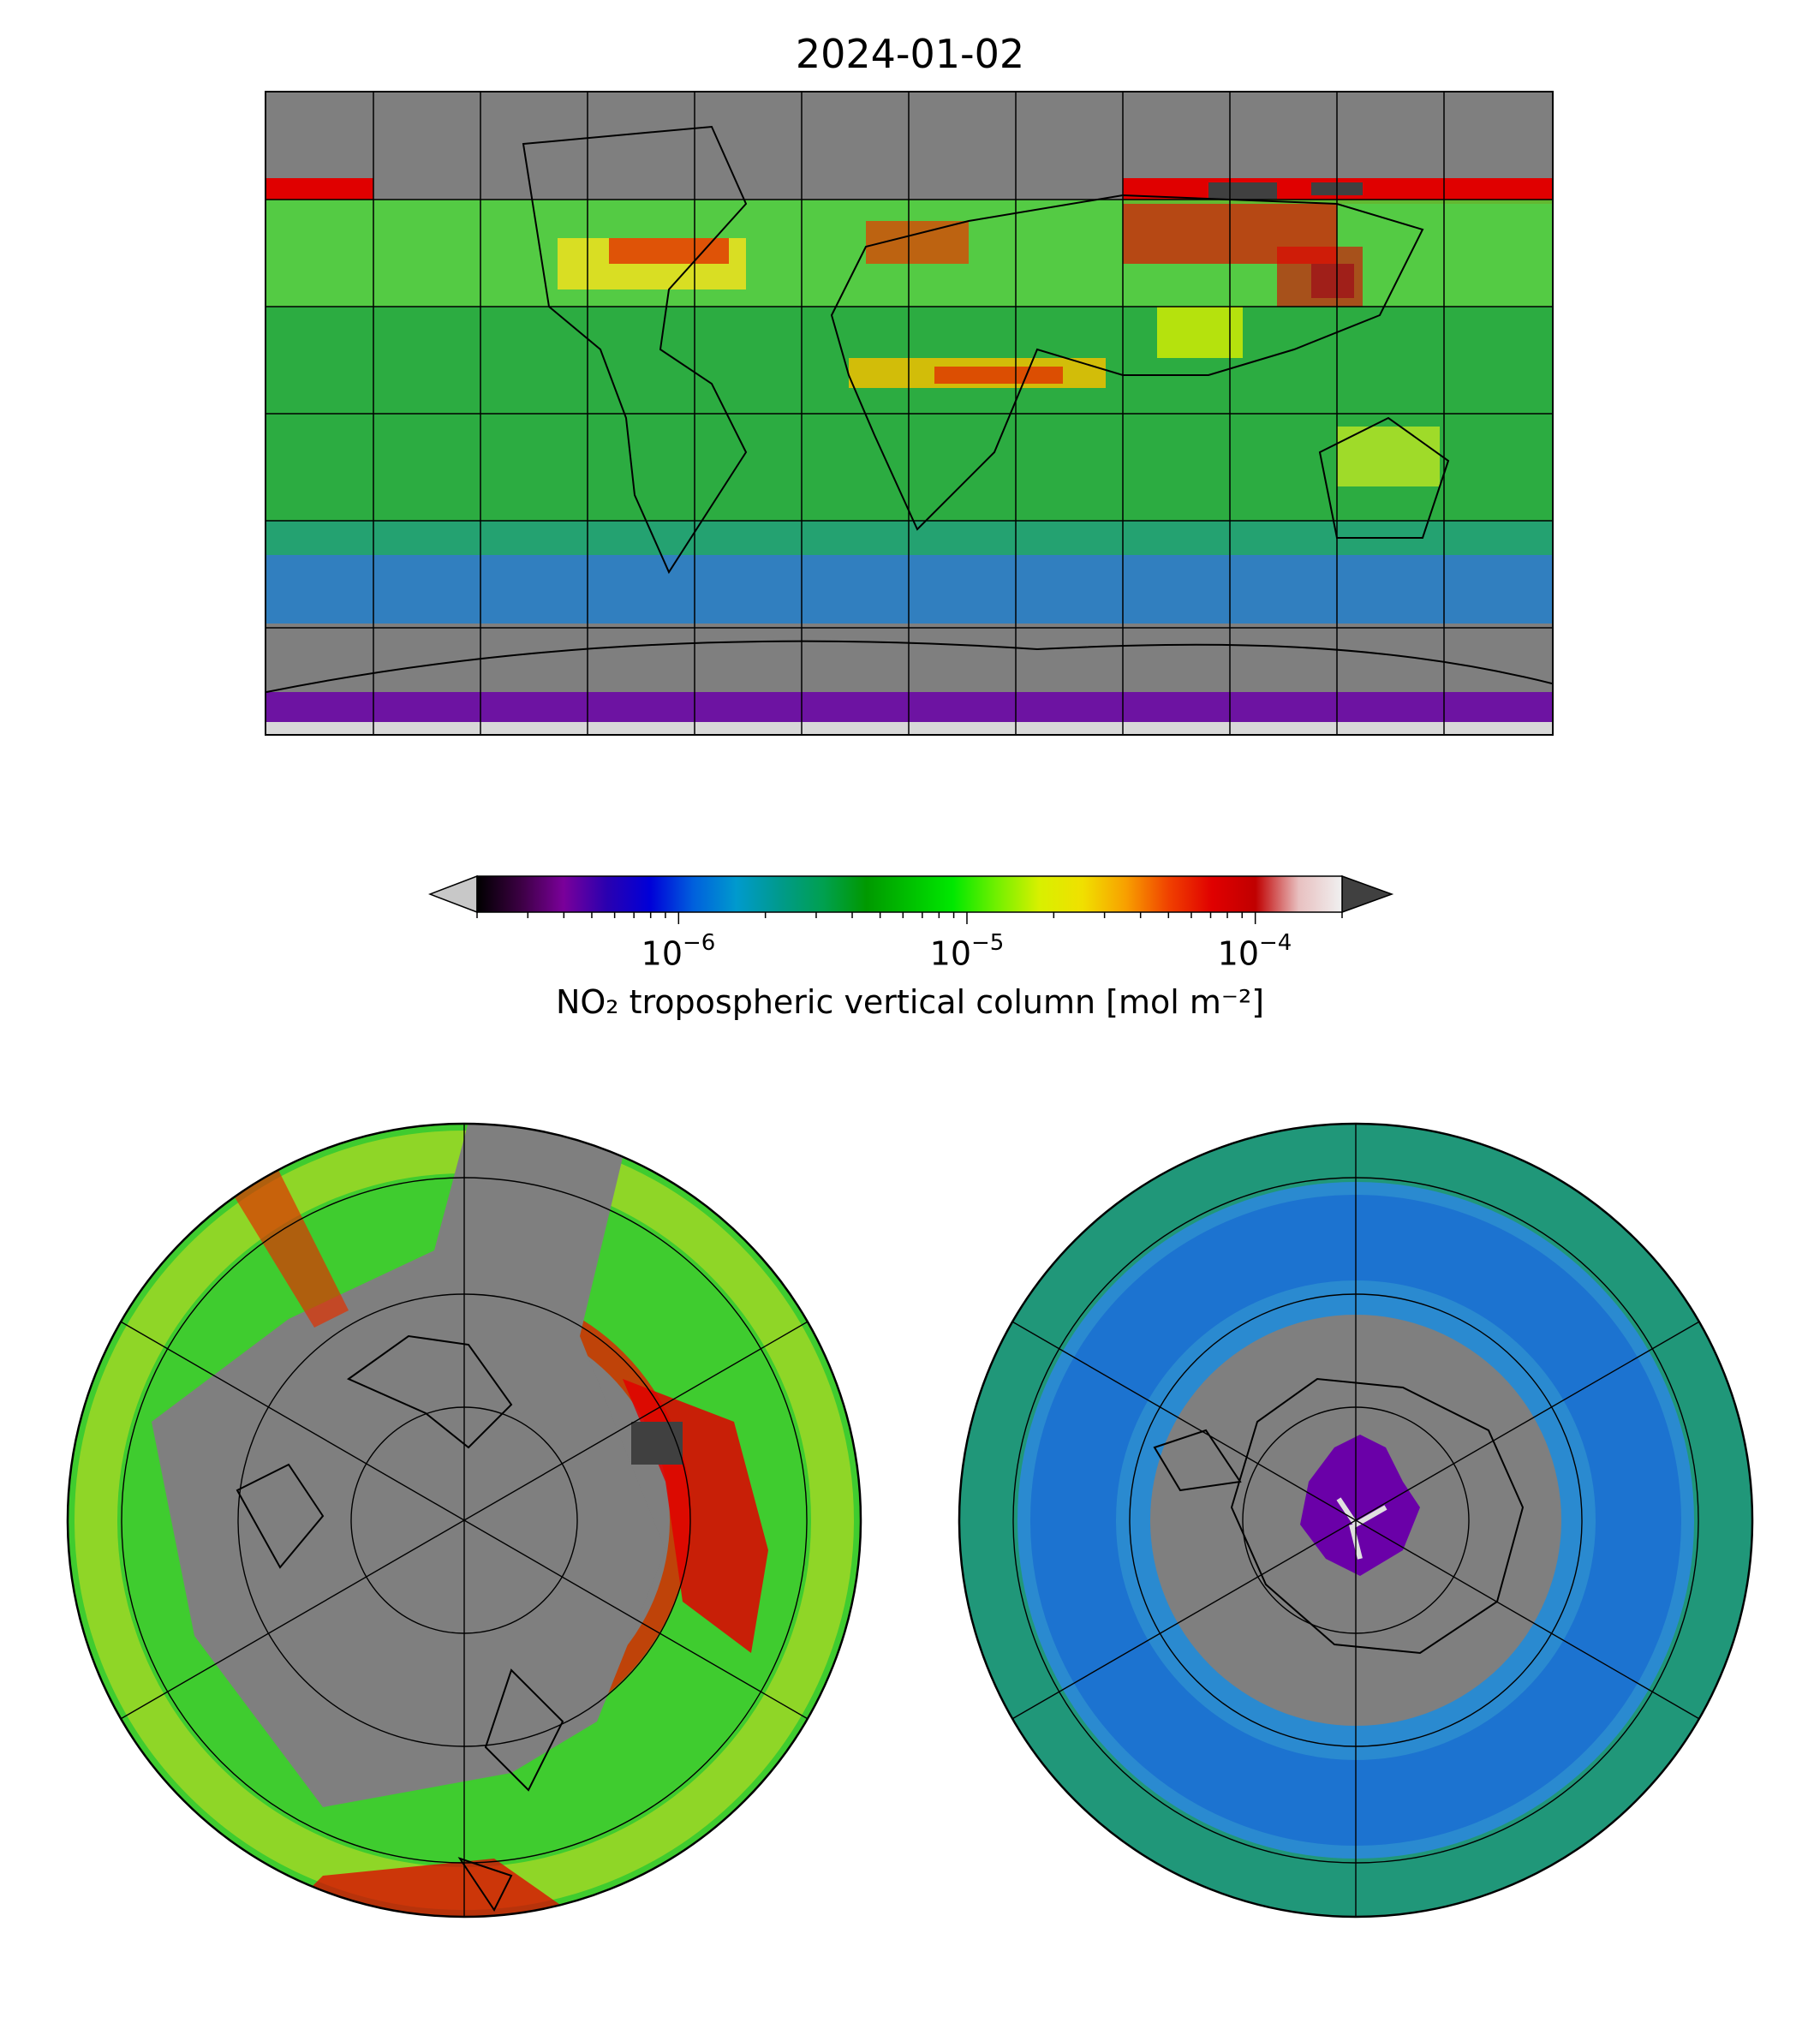 Image resolution: width=1820 pixels, height=2023 pixels. Describe the element at coordinates (657, 1443) in the screenshot. I see `north-dark-patch` at that location.